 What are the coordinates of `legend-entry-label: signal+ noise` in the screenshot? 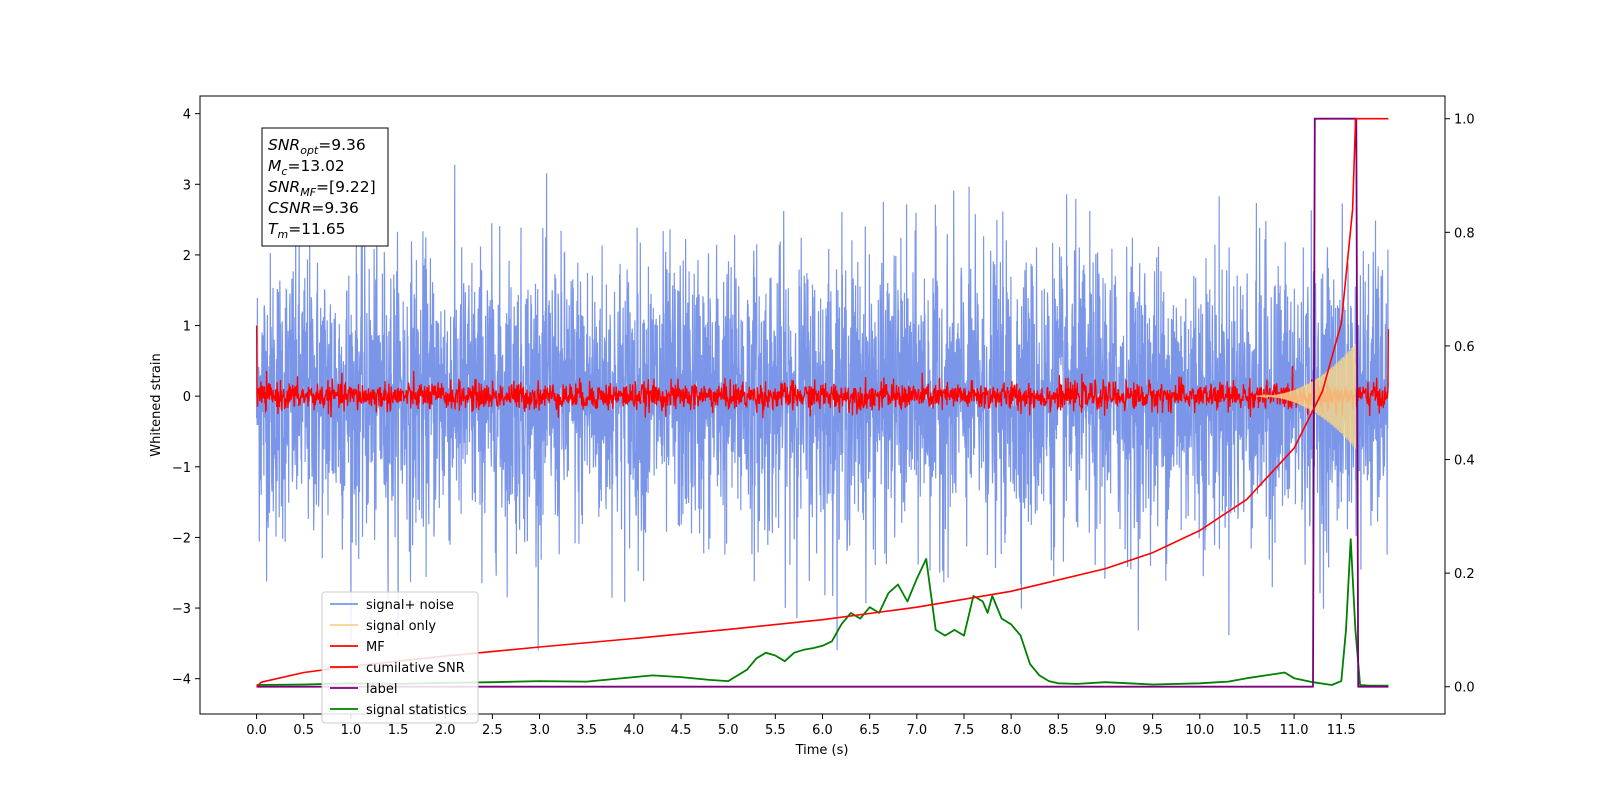 It's located at (410, 605).